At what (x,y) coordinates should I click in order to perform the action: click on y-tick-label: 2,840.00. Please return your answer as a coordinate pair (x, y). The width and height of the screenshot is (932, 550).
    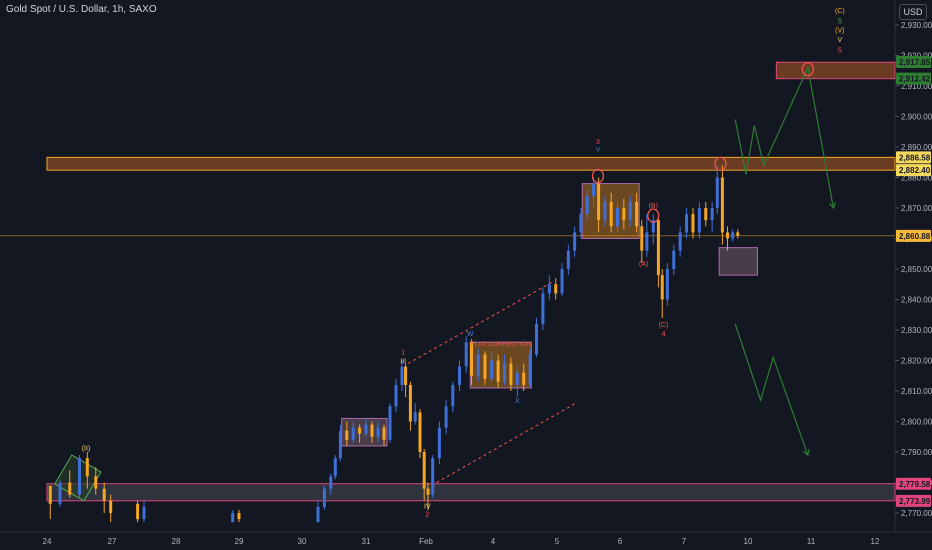
    Looking at the image, I should click on (916, 300).